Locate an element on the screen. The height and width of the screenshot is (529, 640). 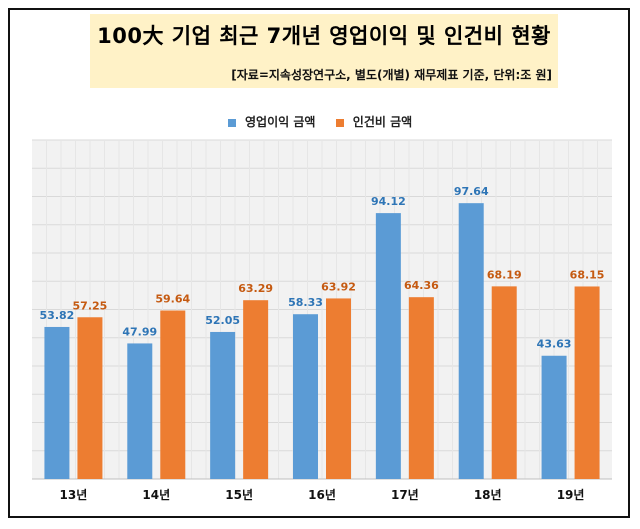
x-tick-label: 14년 is located at coordinates (156, 495).